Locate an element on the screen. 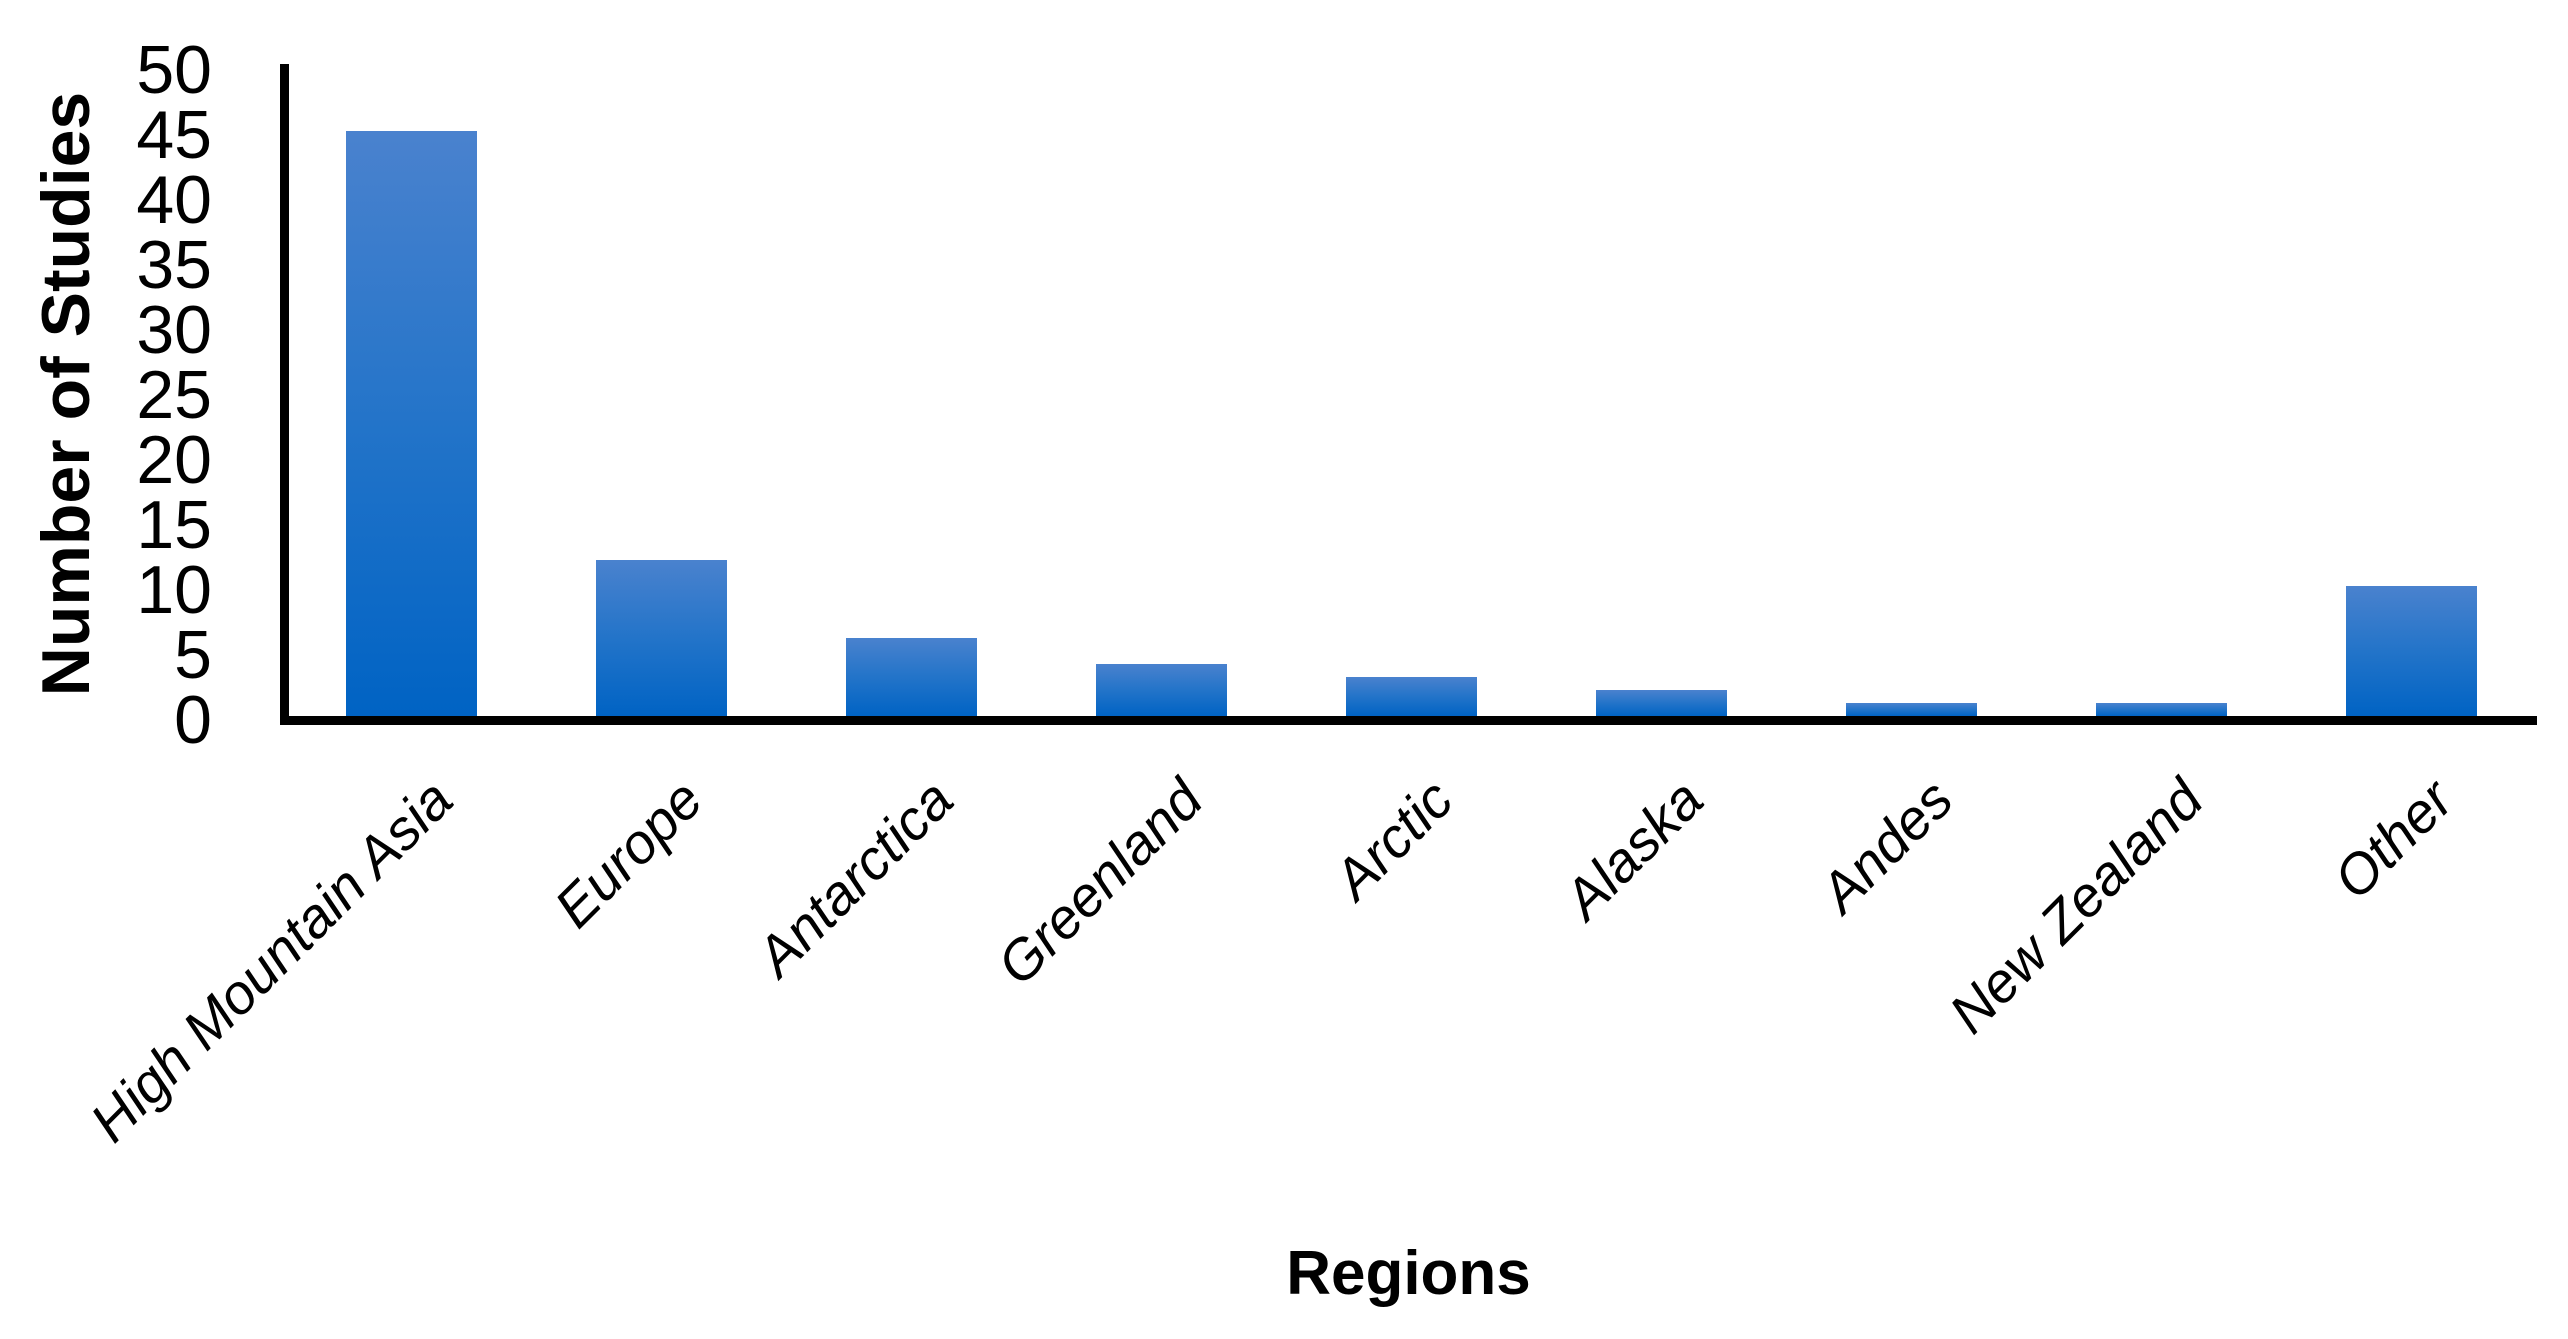  y-tick-label: 35 is located at coordinates (174, 265).